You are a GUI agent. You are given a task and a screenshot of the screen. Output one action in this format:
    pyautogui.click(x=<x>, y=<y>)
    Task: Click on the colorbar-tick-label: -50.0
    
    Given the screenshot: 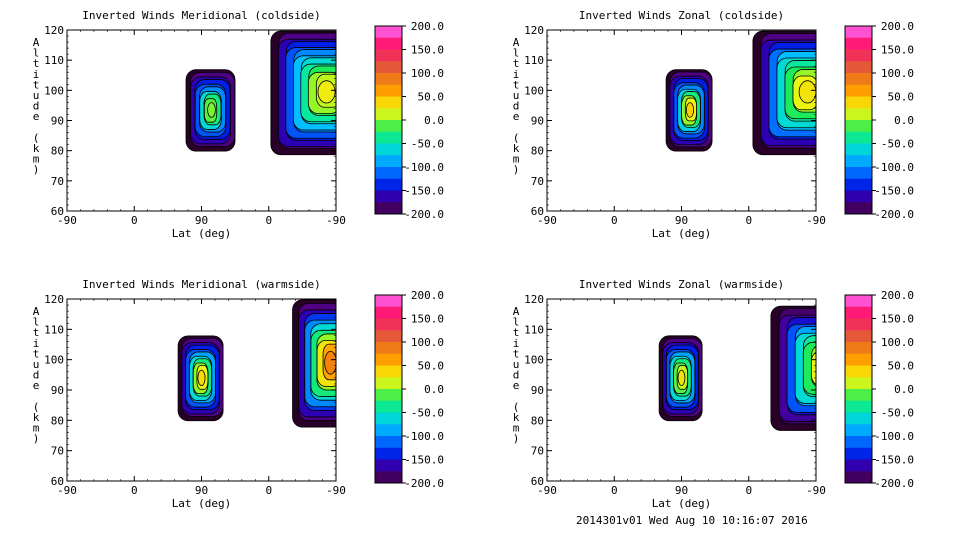 What is the action you would take?
    pyautogui.click(x=427, y=413)
    